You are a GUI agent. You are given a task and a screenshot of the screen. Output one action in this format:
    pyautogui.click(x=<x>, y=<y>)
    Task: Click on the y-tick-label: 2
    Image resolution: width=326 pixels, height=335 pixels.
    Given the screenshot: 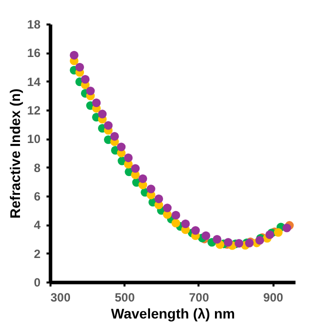 What is the action you would take?
    pyautogui.click(x=37, y=253)
    